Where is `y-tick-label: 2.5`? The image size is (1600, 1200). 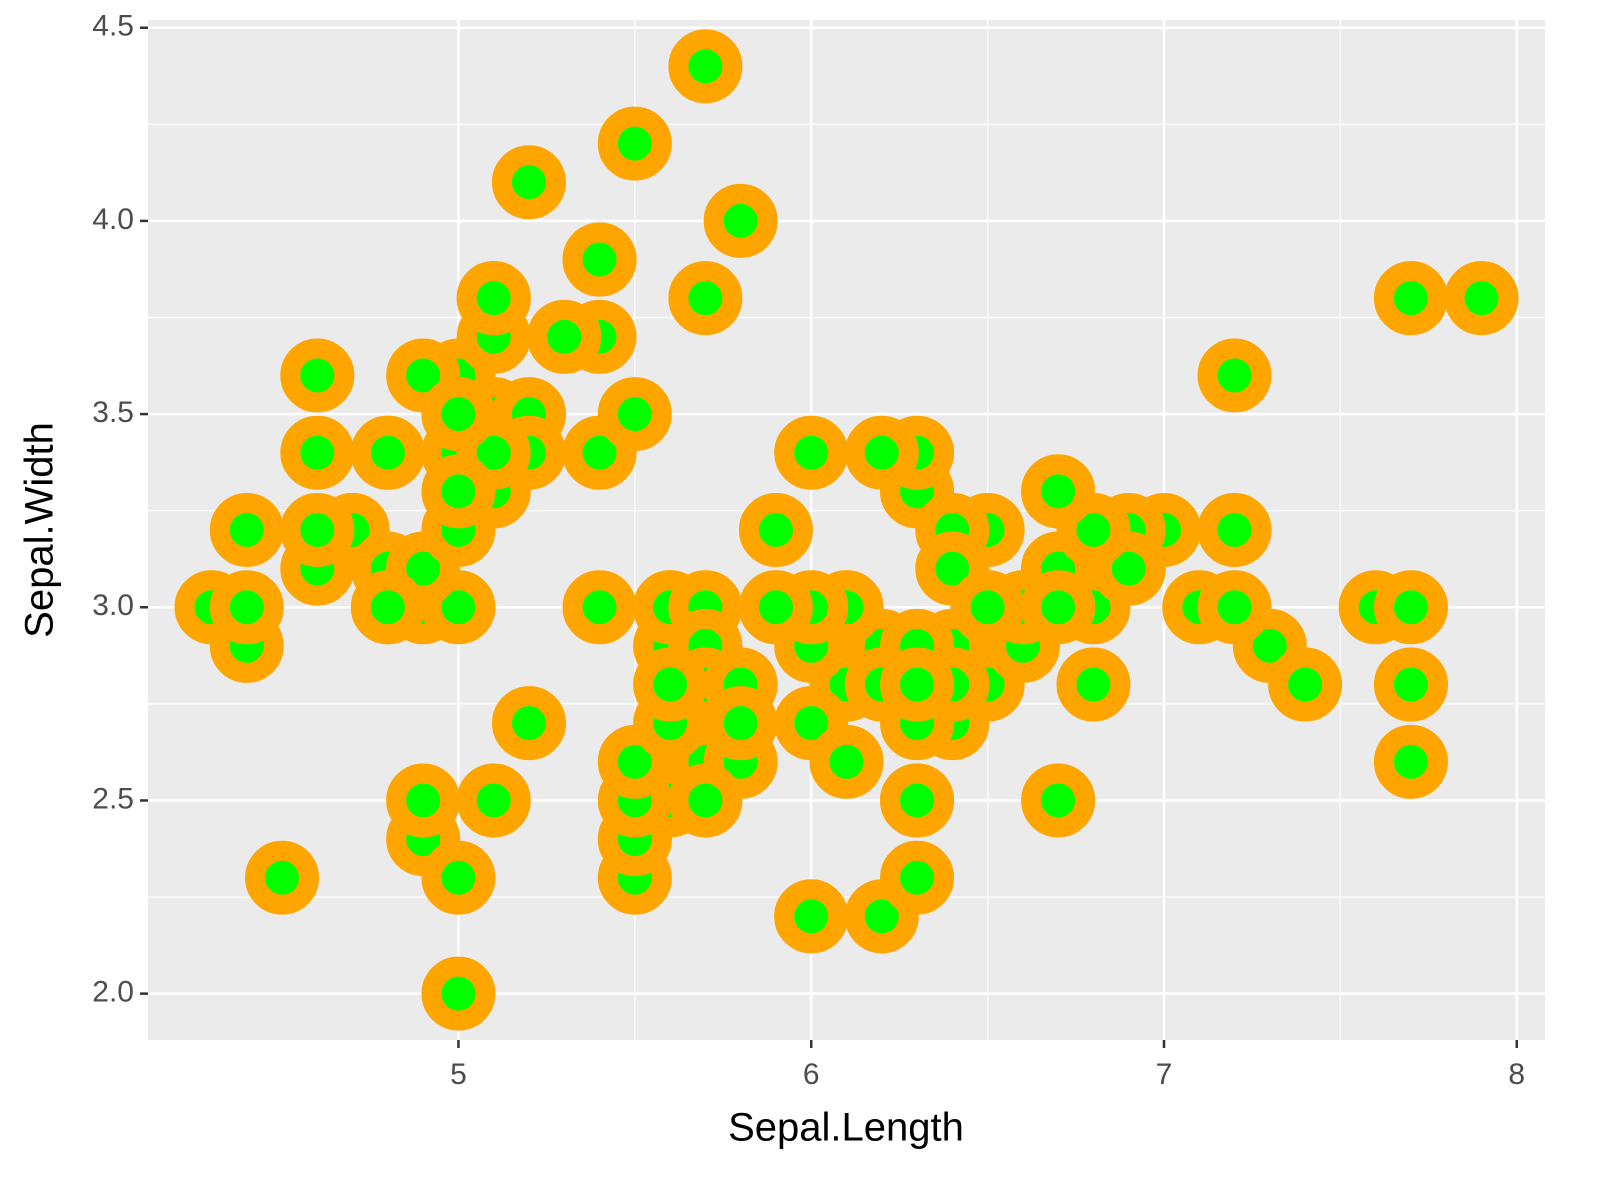
y-tick-label: 2.5 is located at coordinates (113, 798).